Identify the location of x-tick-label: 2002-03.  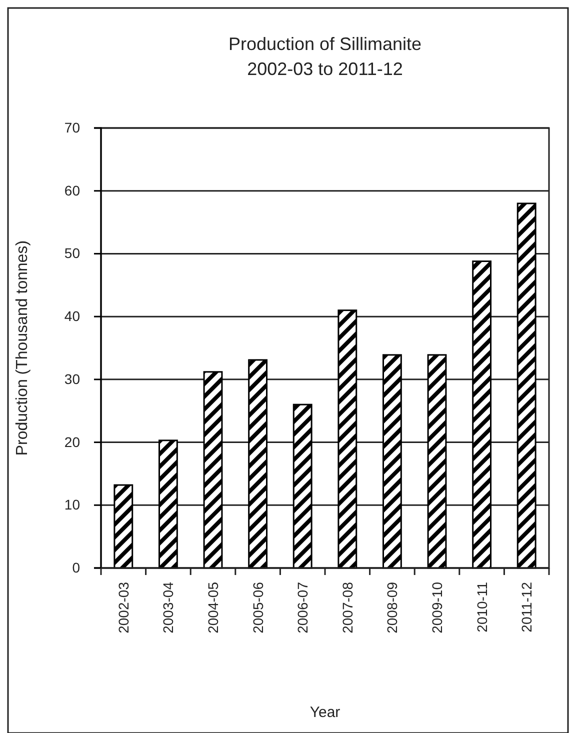
(123, 608).